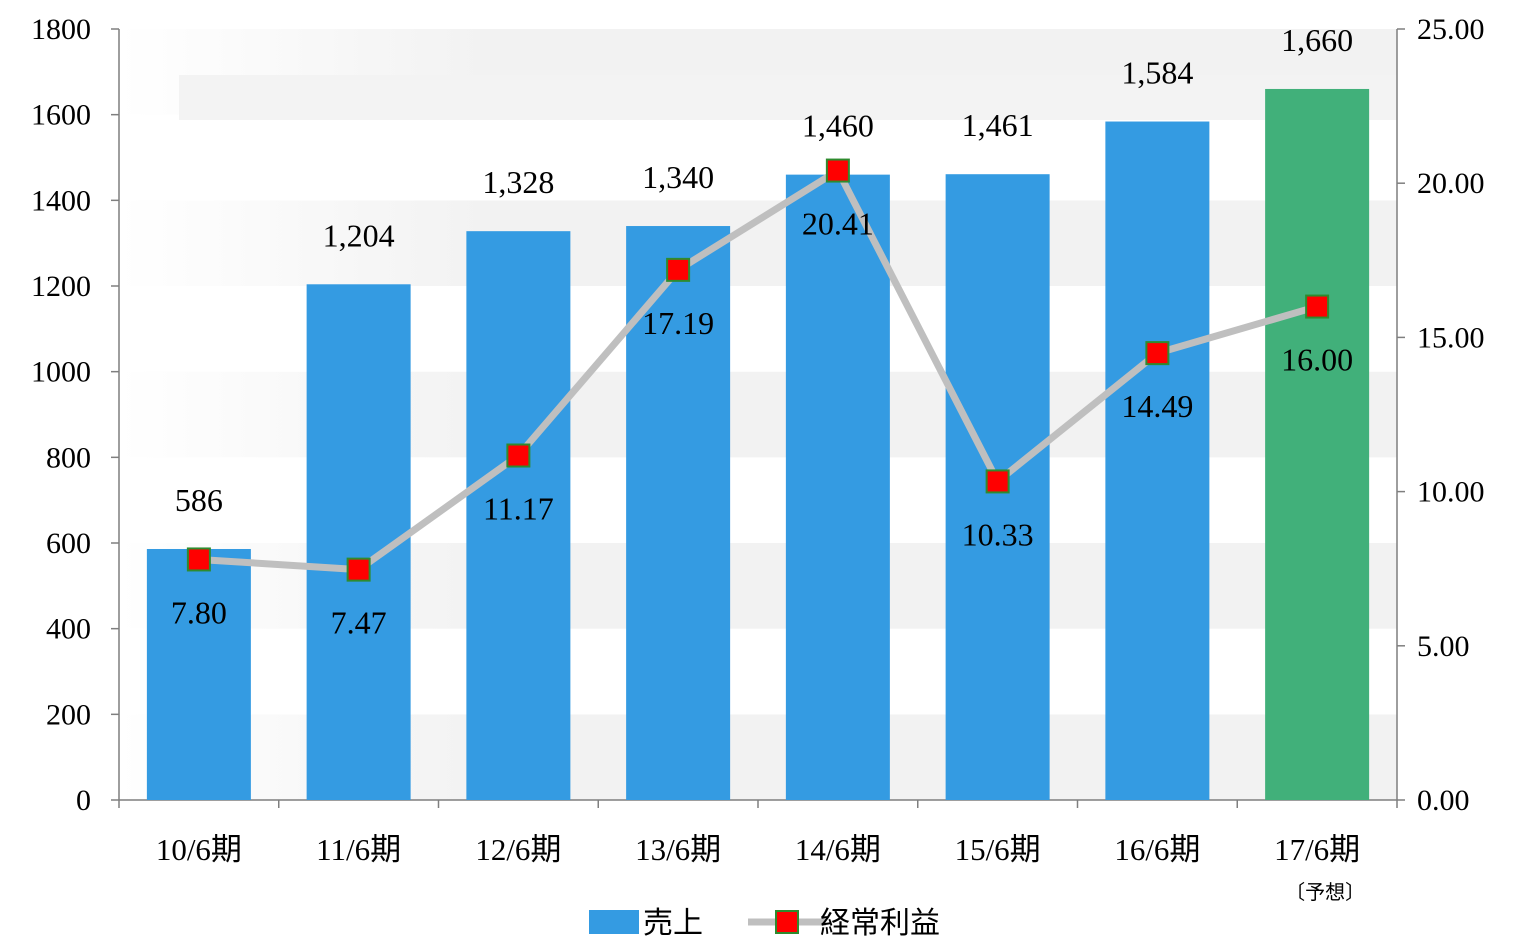 The height and width of the screenshot is (938, 1517). What do you see at coordinates (678, 323) in the screenshot?
I see `profit-value-label: 17.19` at bounding box center [678, 323].